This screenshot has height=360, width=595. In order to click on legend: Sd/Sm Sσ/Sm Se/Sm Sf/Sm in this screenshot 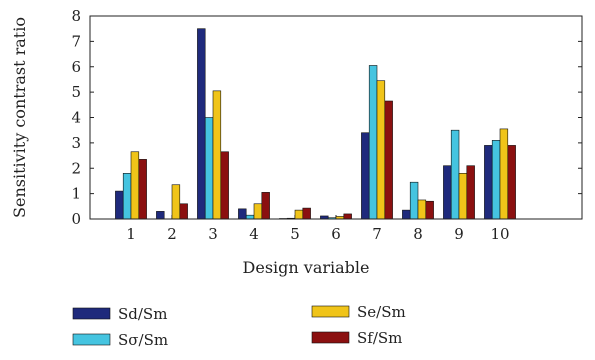, I will do `click(239, 326)`.